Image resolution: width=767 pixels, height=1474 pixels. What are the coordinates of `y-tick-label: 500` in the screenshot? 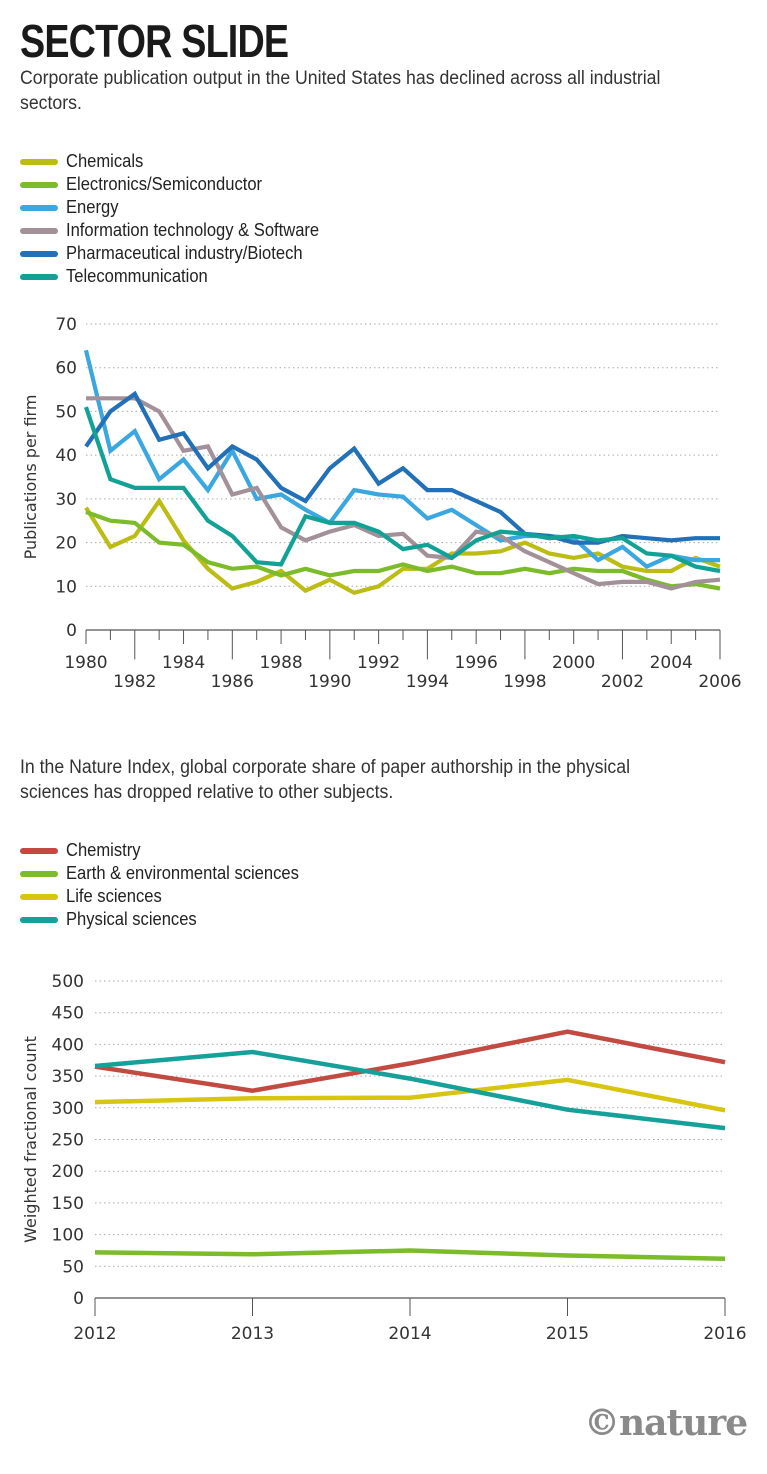 It's located at (68, 982).